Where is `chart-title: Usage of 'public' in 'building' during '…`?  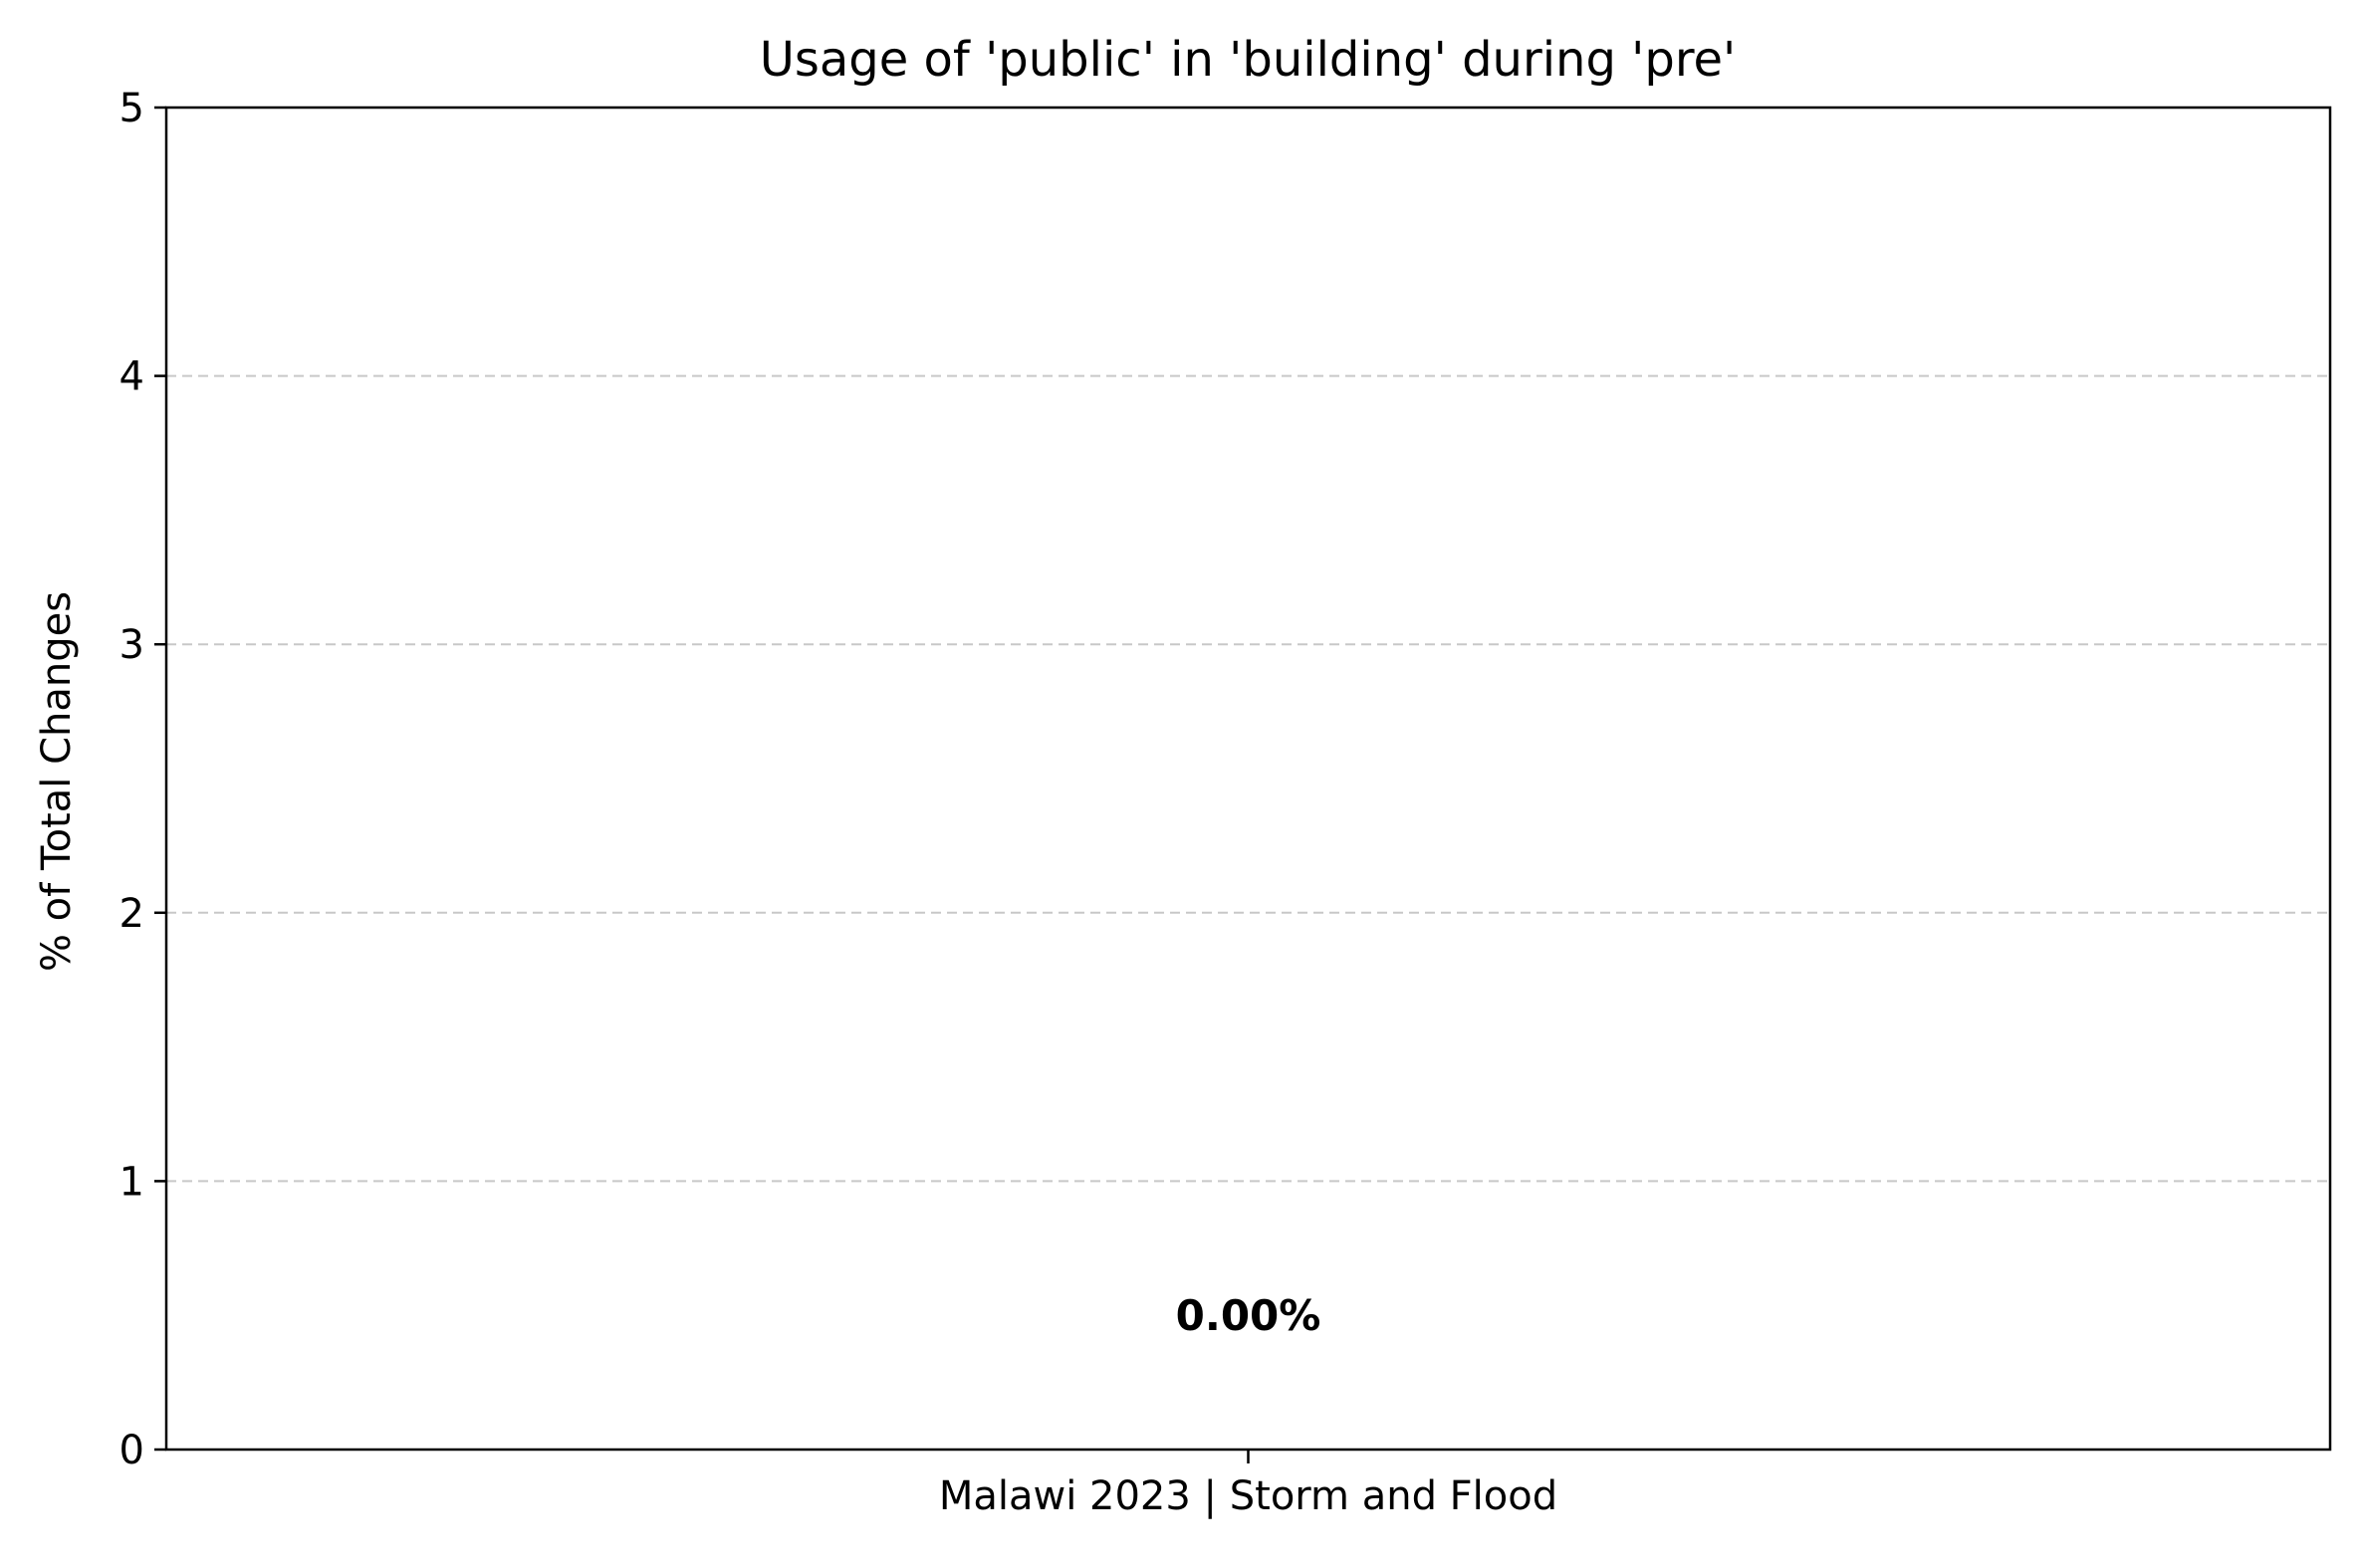 chart-title: Usage of 'public' in 'building' during '… is located at coordinates (1248, 60).